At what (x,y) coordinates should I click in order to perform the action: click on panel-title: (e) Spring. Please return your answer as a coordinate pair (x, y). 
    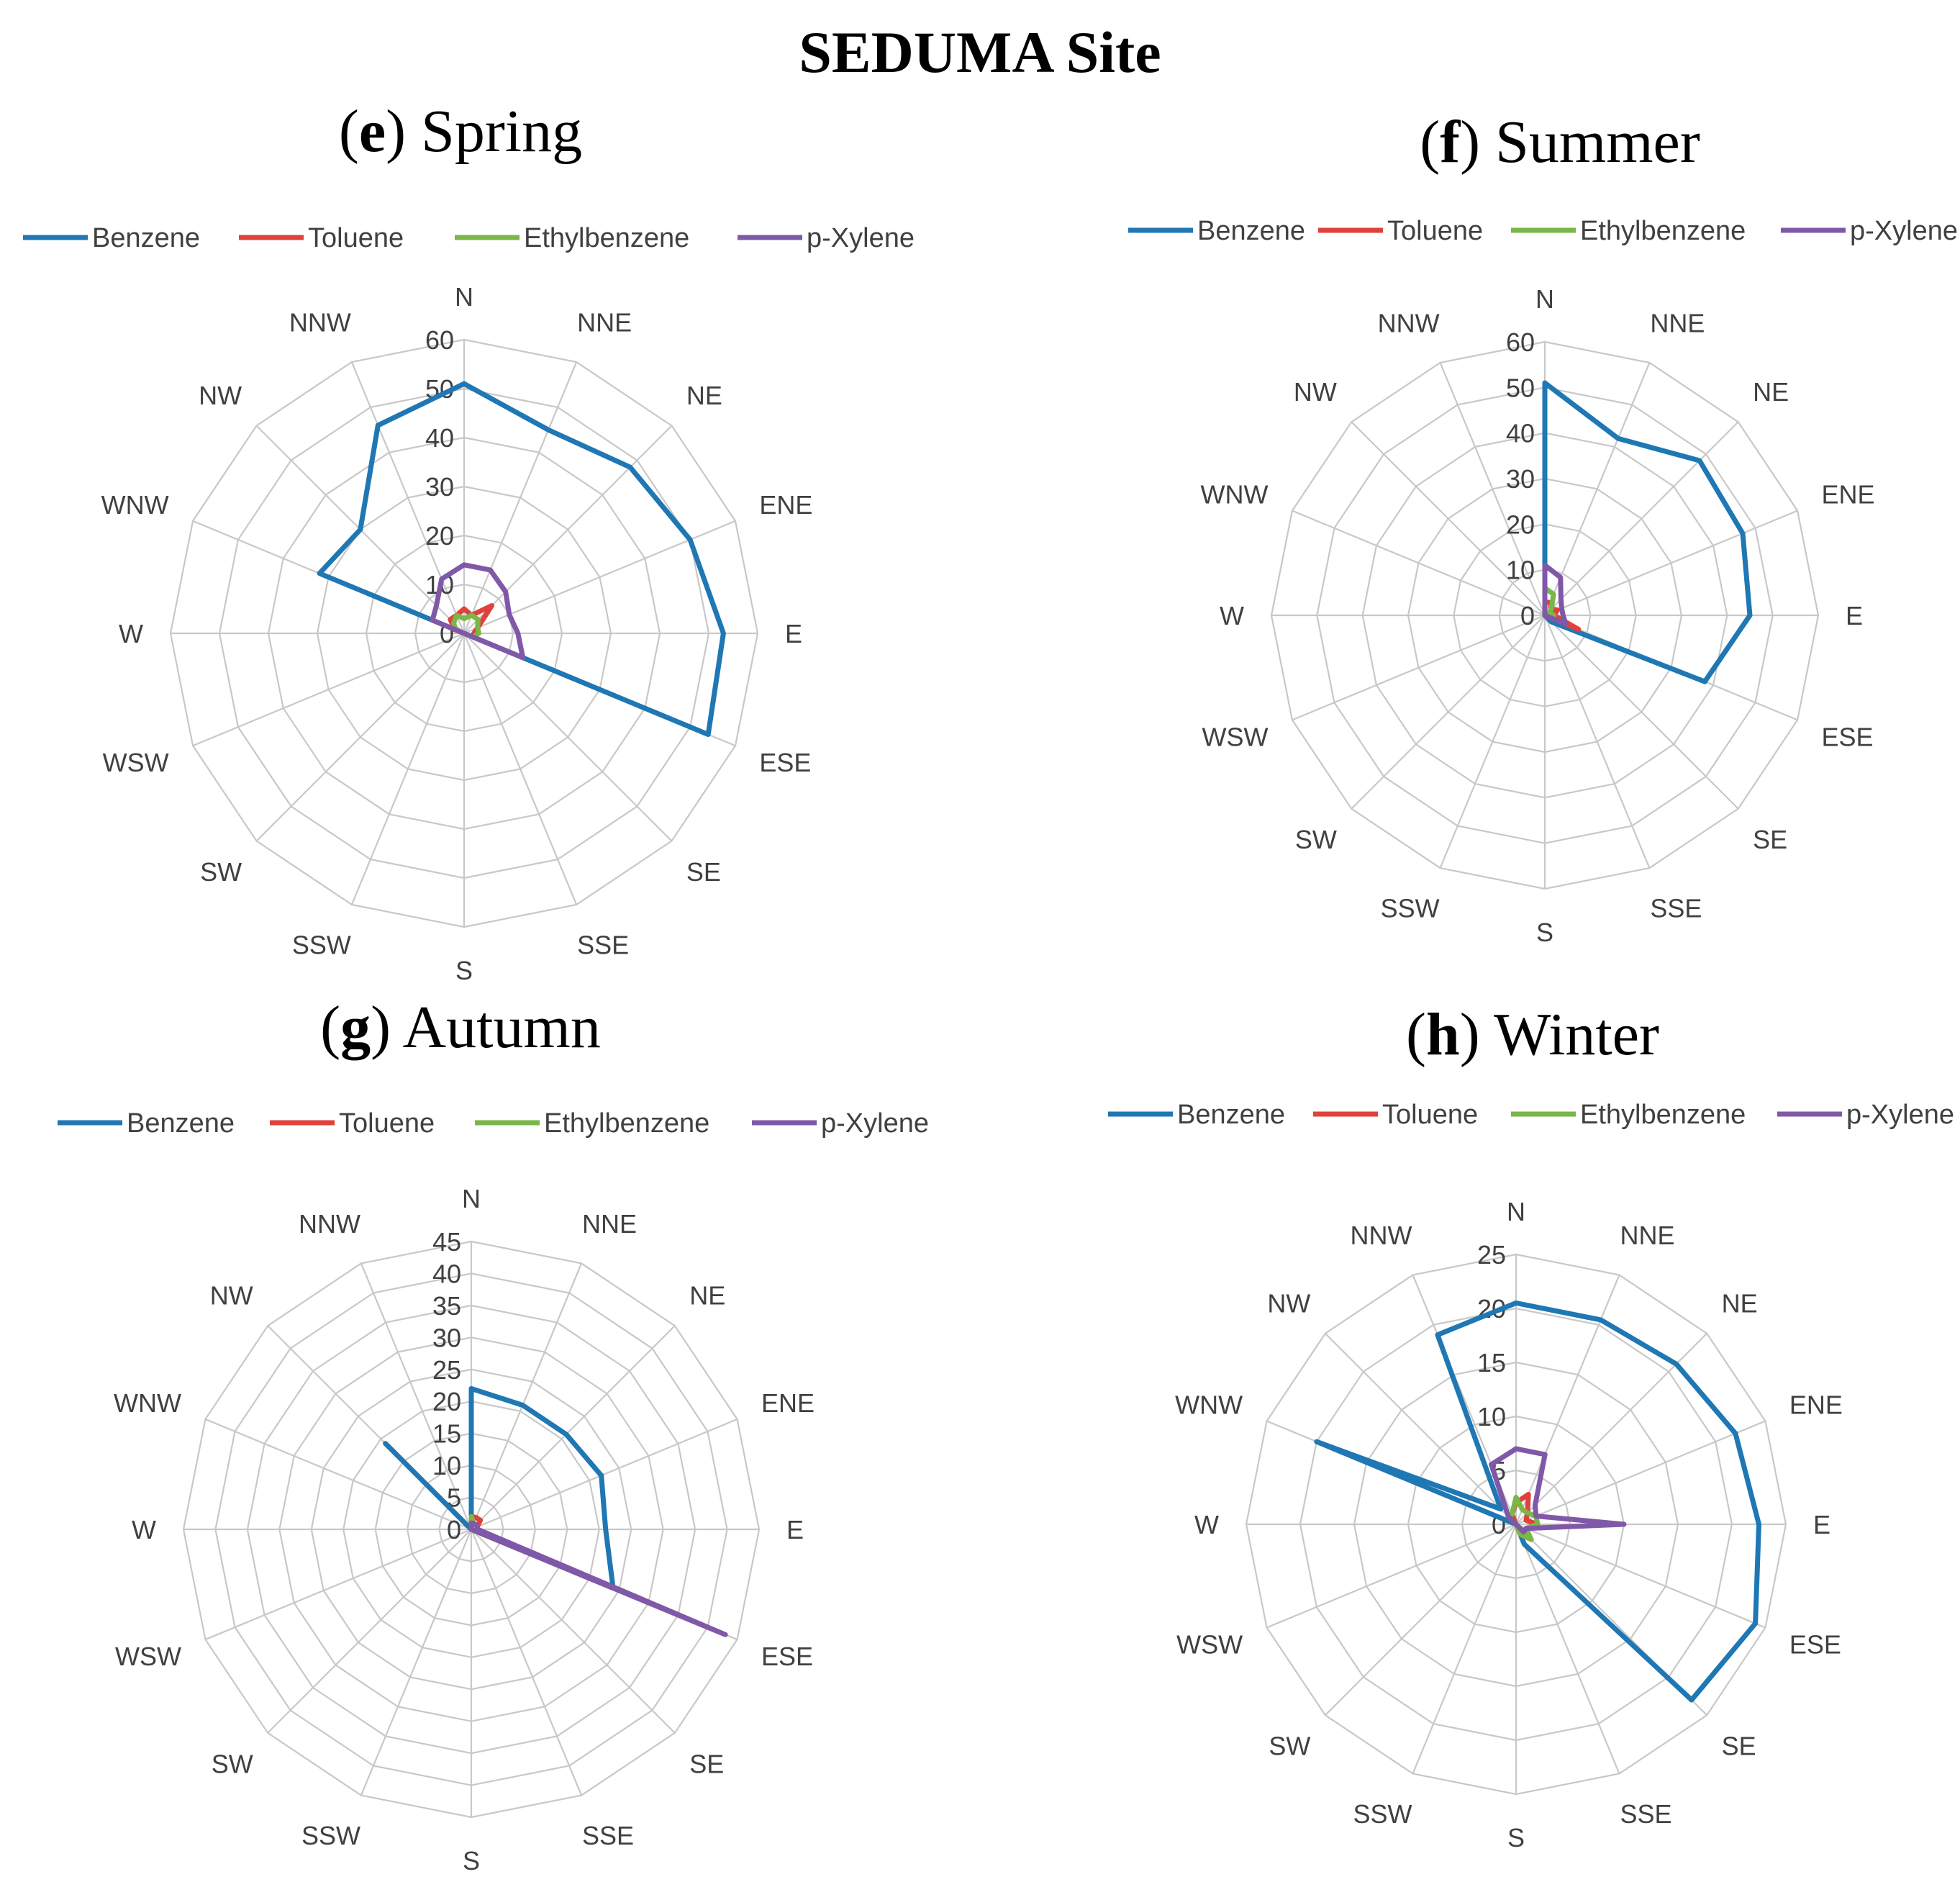
    Looking at the image, I should click on (461, 131).